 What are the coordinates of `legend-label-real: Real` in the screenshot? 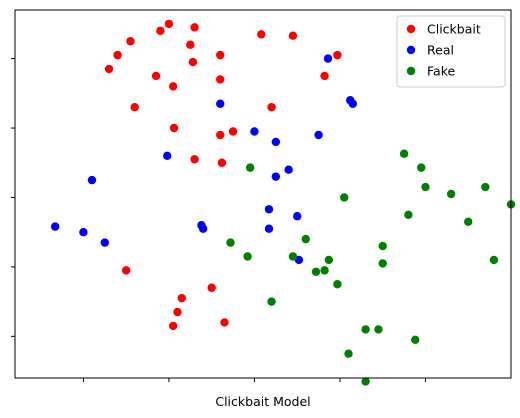 It's located at (440, 50).